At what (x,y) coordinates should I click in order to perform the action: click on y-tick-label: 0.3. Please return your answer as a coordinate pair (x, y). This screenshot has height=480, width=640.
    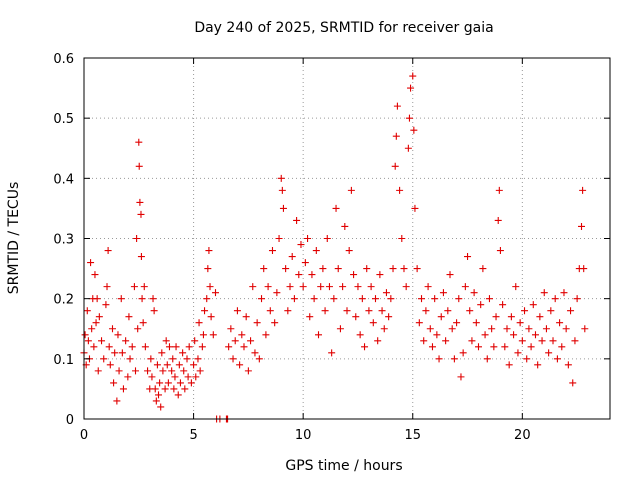
    Looking at the image, I should click on (63, 240).